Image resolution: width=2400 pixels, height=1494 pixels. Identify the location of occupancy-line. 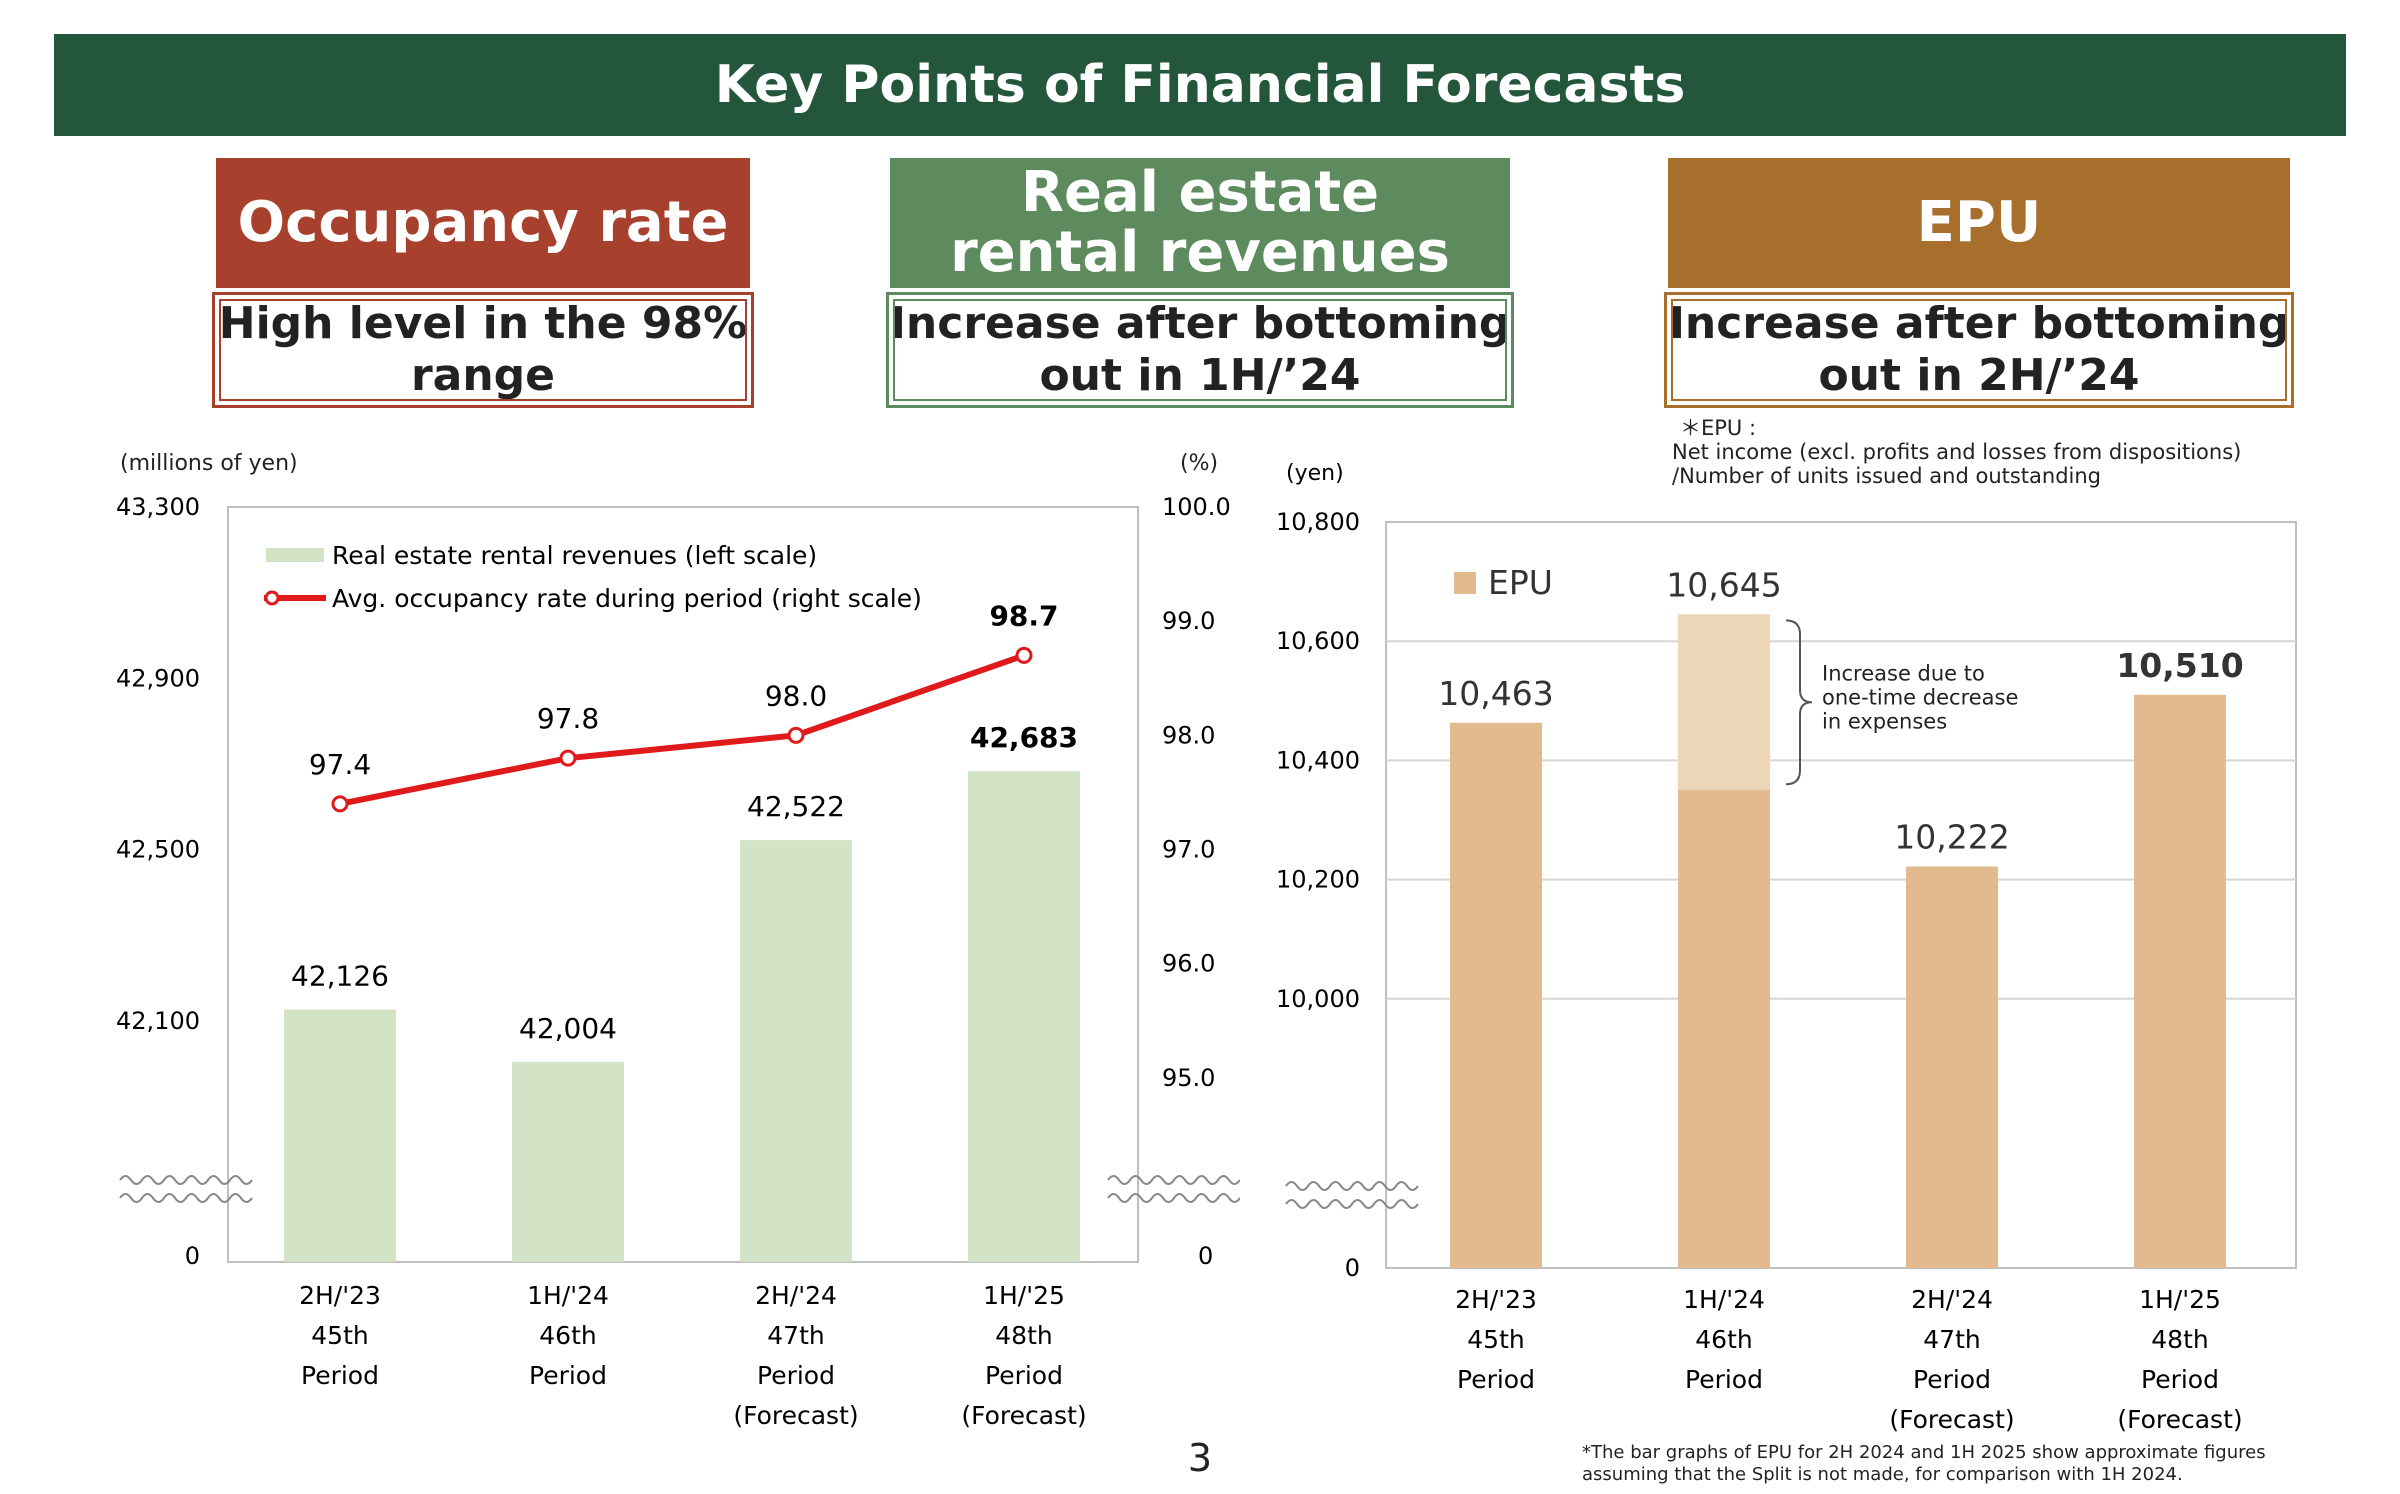
(682, 729).